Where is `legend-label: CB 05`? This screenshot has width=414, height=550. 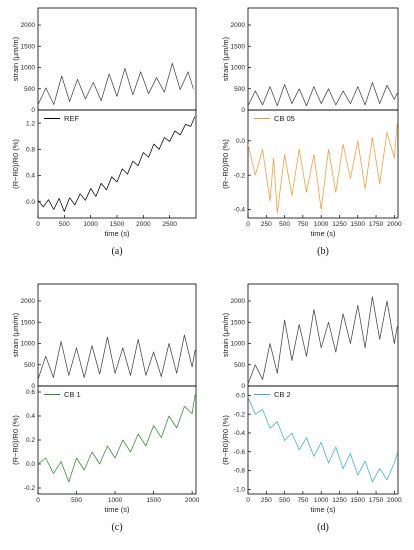
legend-label: CB 05 is located at coordinates (284, 118).